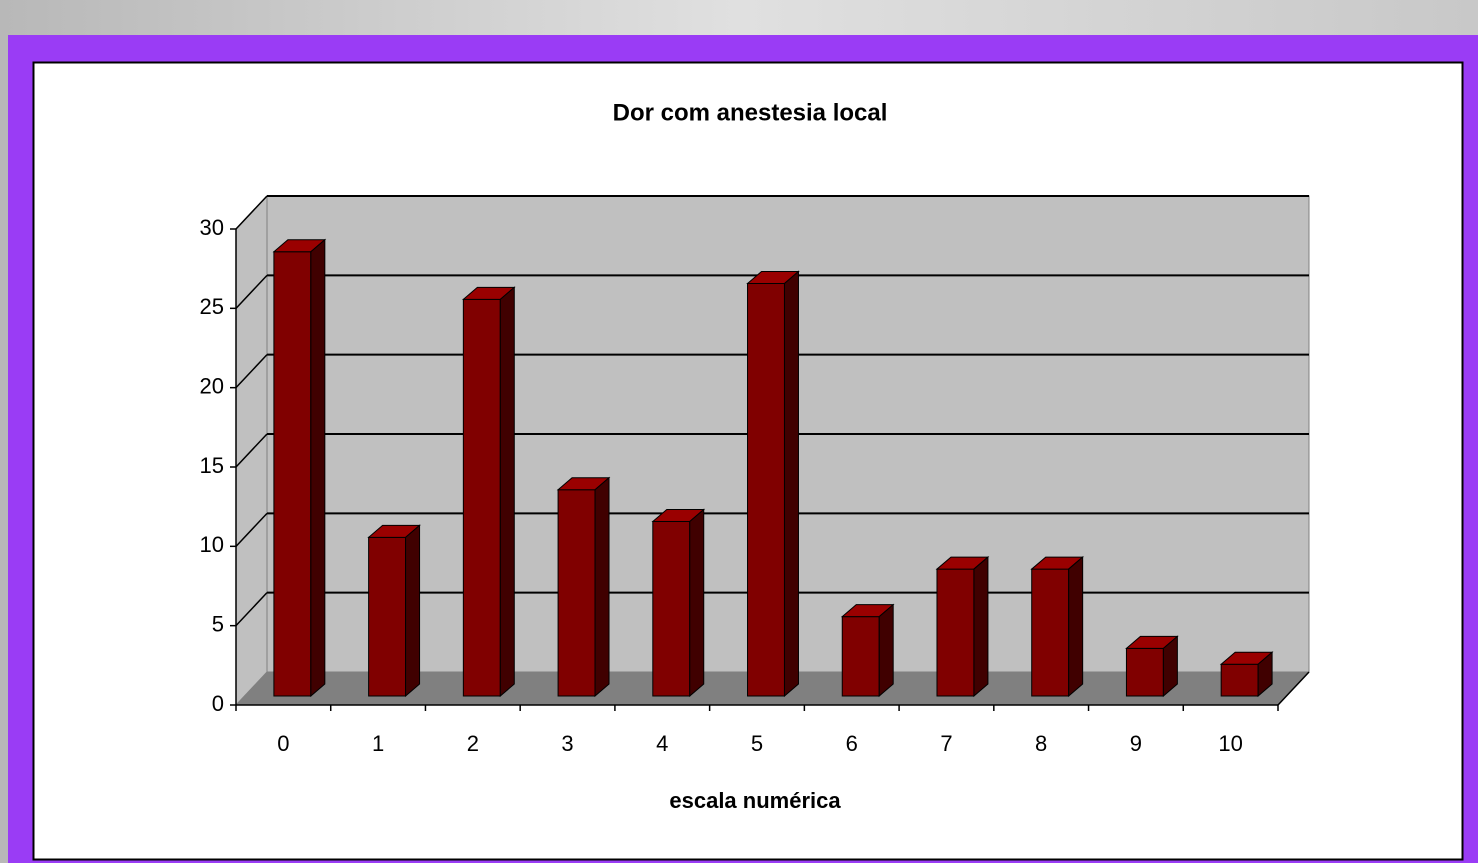 The image size is (1478, 863). Describe the element at coordinates (567, 743) in the screenshot. I see `x-tick-label: 3` at that location.